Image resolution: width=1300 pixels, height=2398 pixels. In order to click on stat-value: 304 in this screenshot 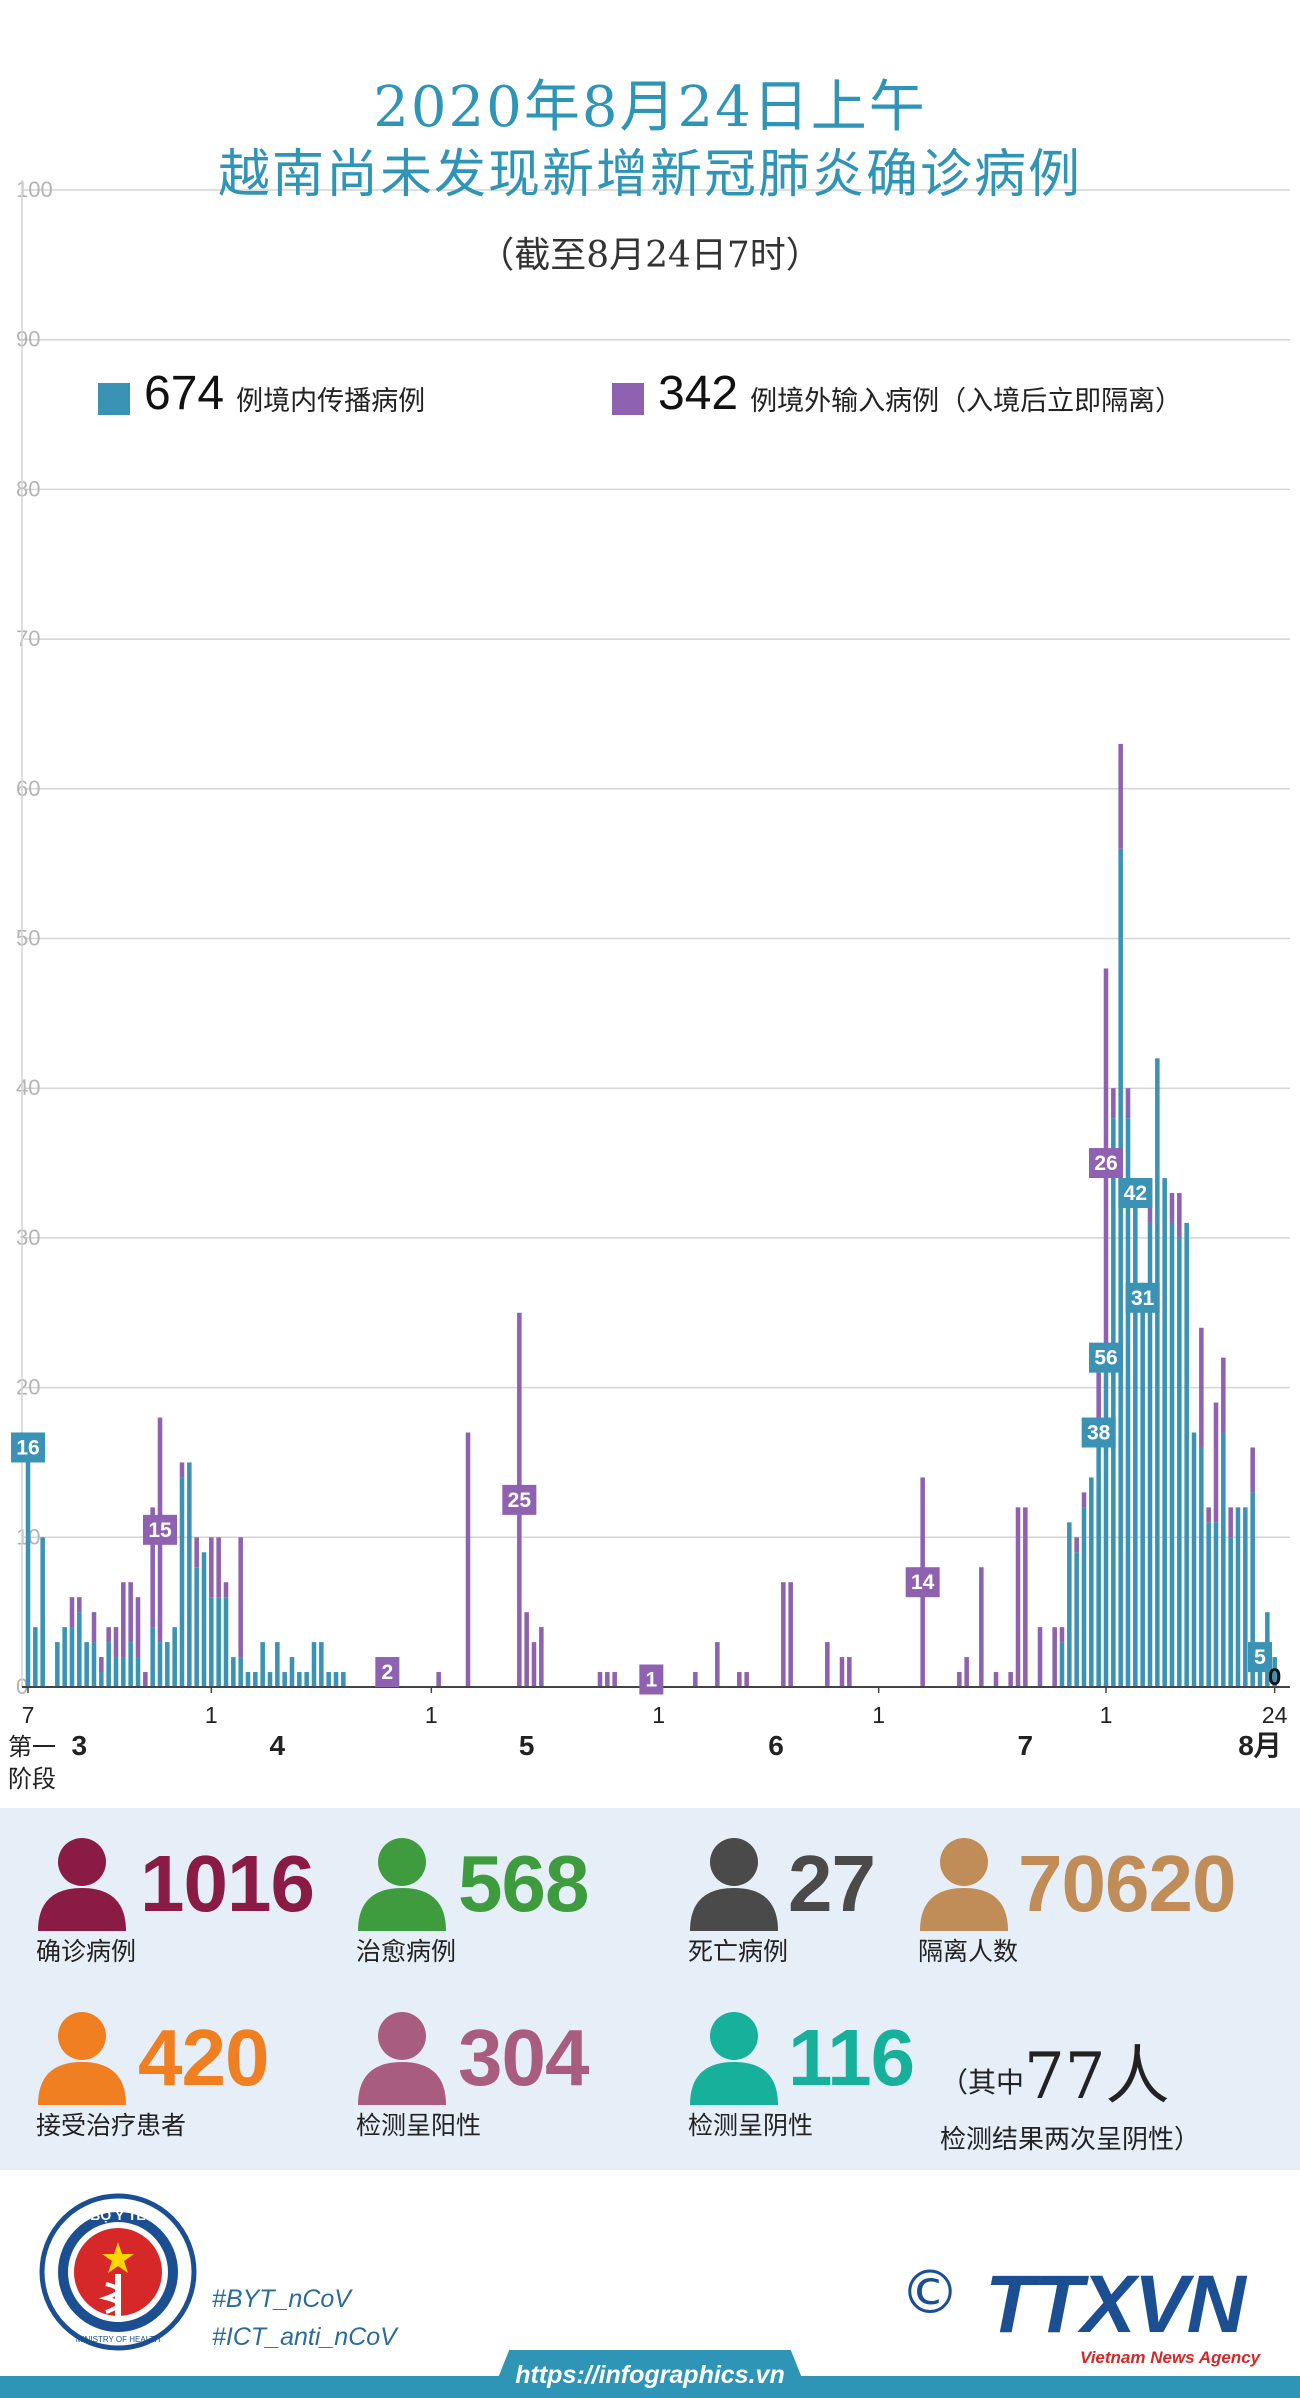, I will do `click(523, 2057)`.